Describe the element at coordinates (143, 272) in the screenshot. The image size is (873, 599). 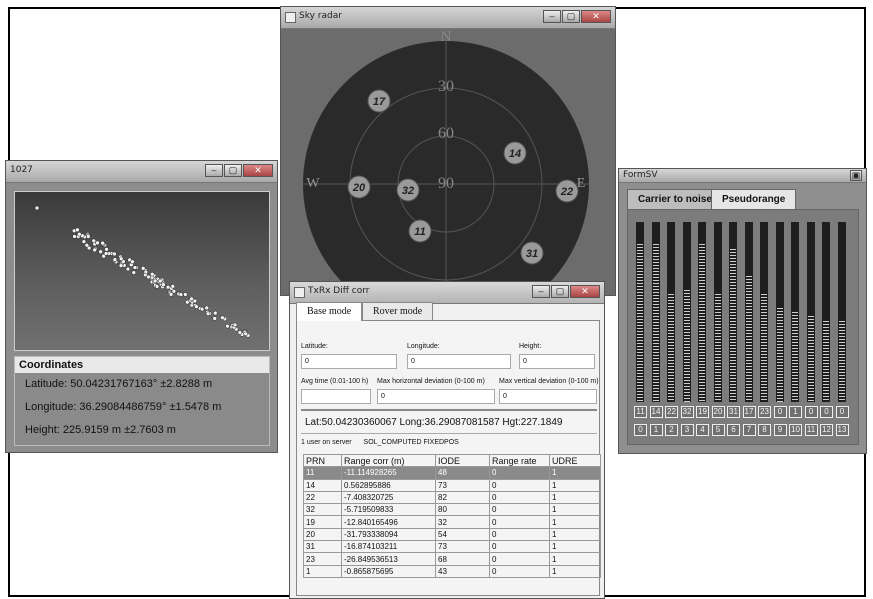
I see `scatter-points` at that location.